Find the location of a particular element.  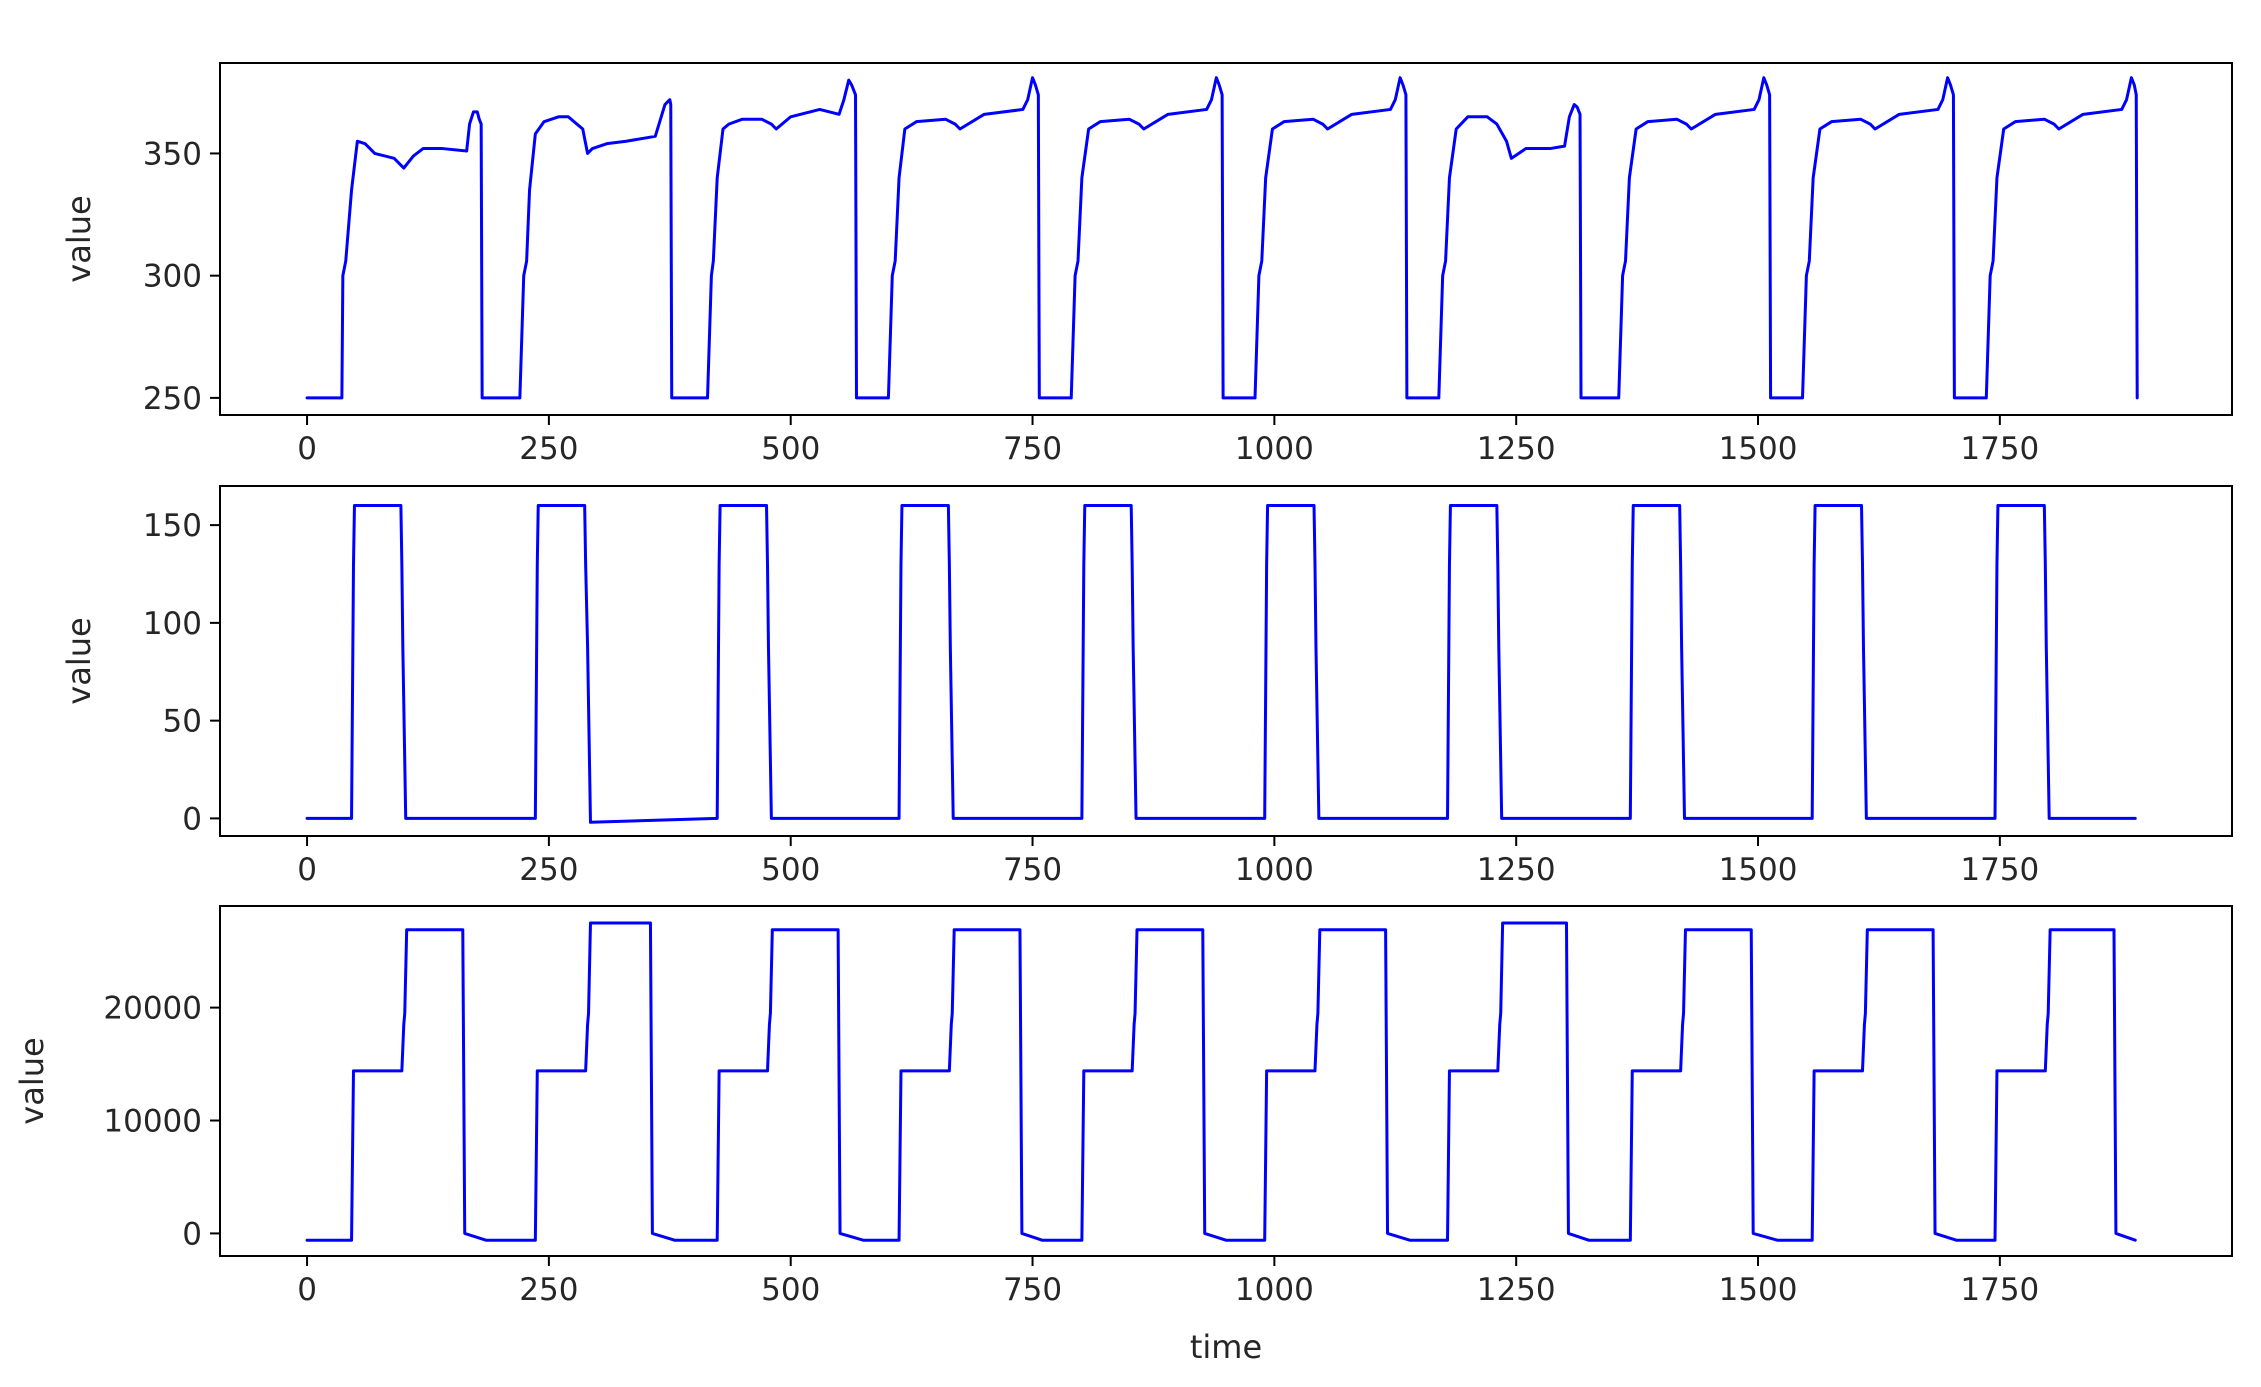

x-tick-label-2-750: 750 is located at coordinates (1032, 870).